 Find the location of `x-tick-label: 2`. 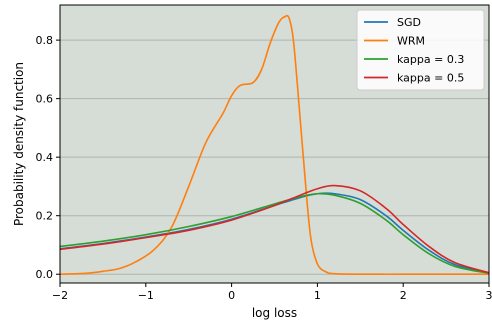

x-tick-label: 2 is located at coordinates (403, 295).